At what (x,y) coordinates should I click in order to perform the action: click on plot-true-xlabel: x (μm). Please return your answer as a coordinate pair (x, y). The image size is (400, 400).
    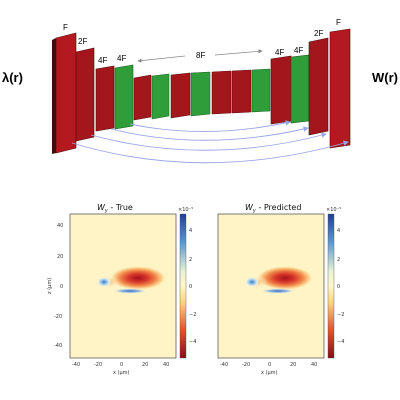
    Looking at the image, I should click on (121, 373).